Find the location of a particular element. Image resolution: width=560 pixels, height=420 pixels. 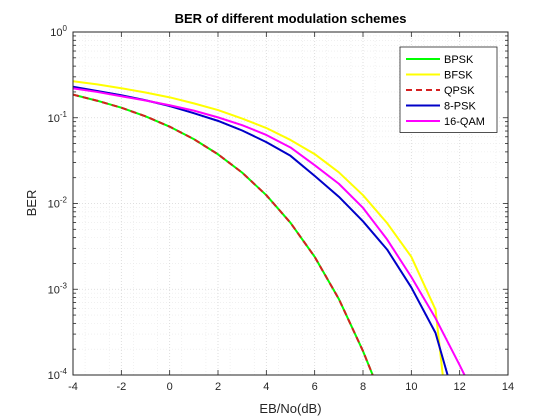

x-tick-labels: -4 -2 0 2 4 6 8 10 12 14 is located at coordinates (291, 387).